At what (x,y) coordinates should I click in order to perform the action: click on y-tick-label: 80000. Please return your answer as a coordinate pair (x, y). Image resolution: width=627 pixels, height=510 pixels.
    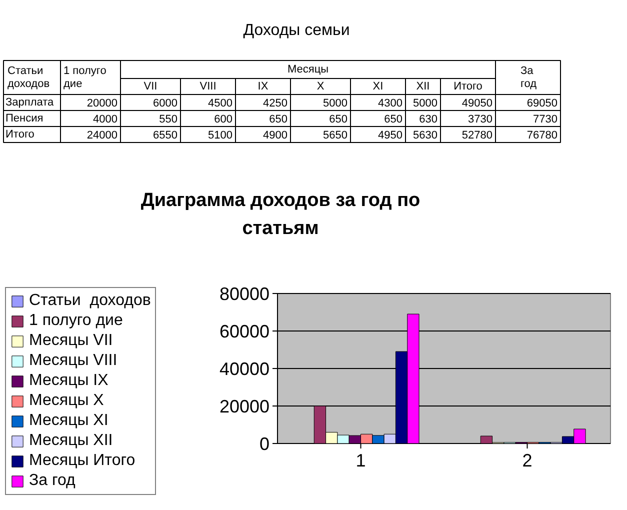
    Looking at the image, I should click on (244, 294).